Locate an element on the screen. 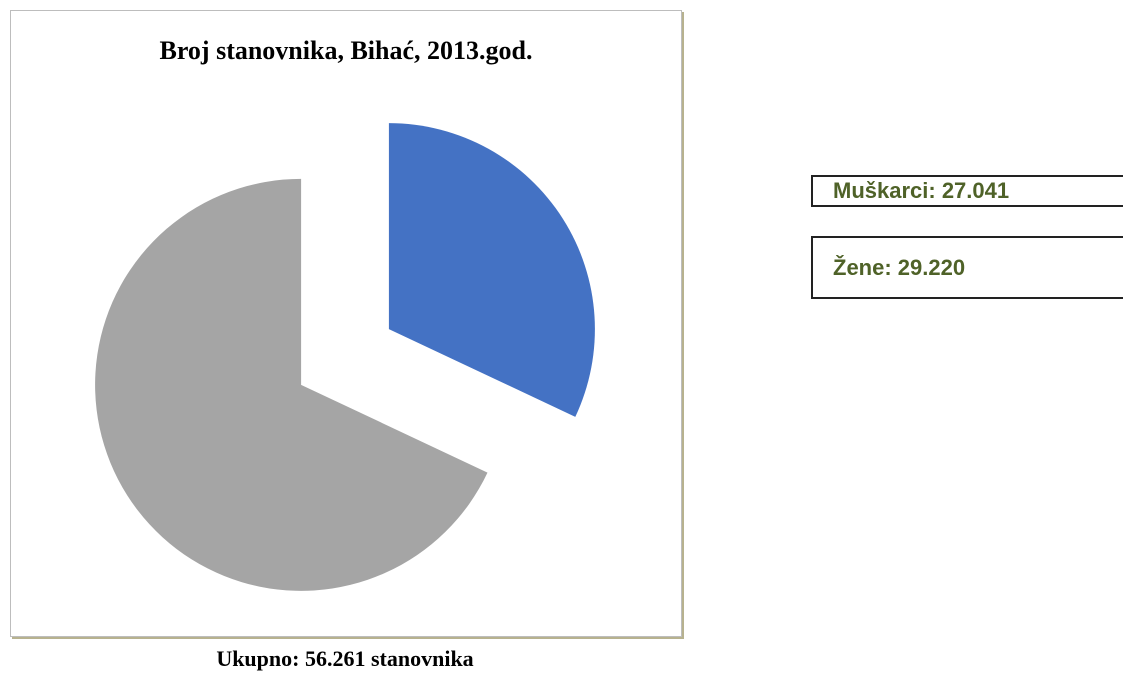 The height and width of the screenshot is (675, 1123). footer: Ukupno: 56.261 stanovnika is located at coordinates (345, 658).